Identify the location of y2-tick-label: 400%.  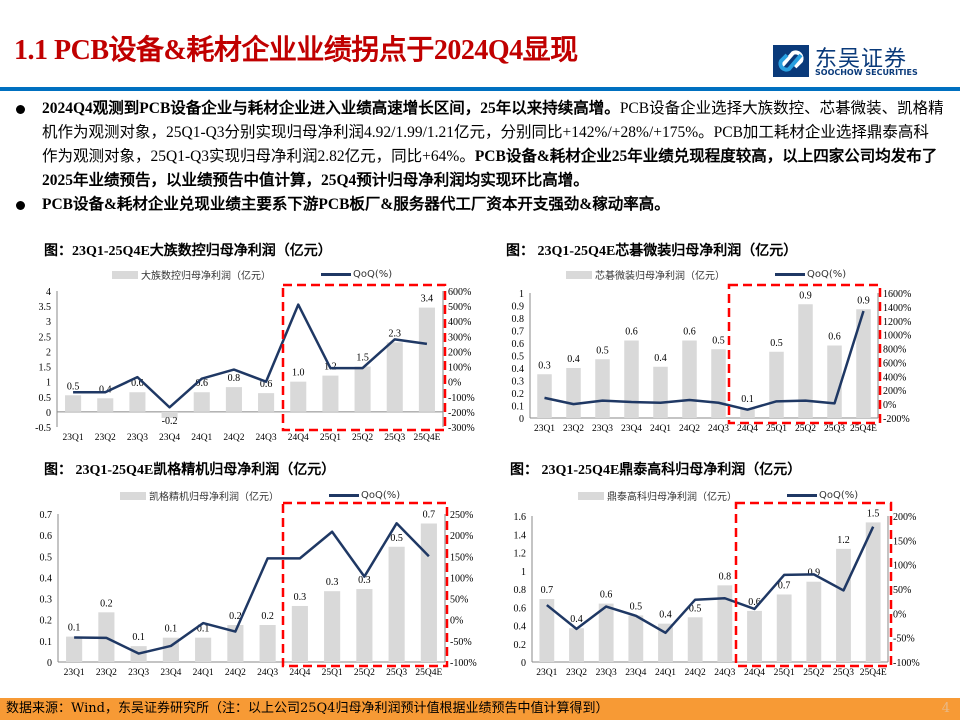
(894, 377).